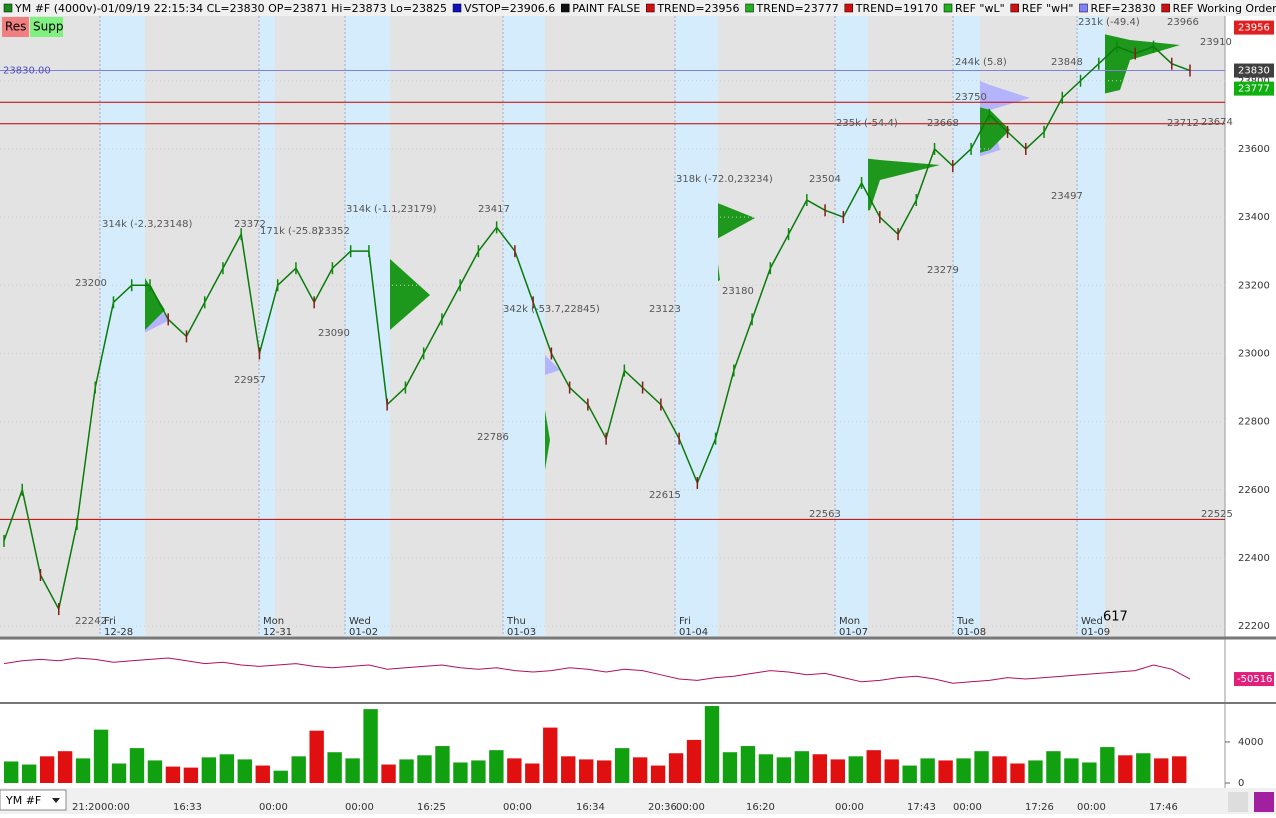  I want to click on annotation: 171k (-25.8), so click(291, 231).